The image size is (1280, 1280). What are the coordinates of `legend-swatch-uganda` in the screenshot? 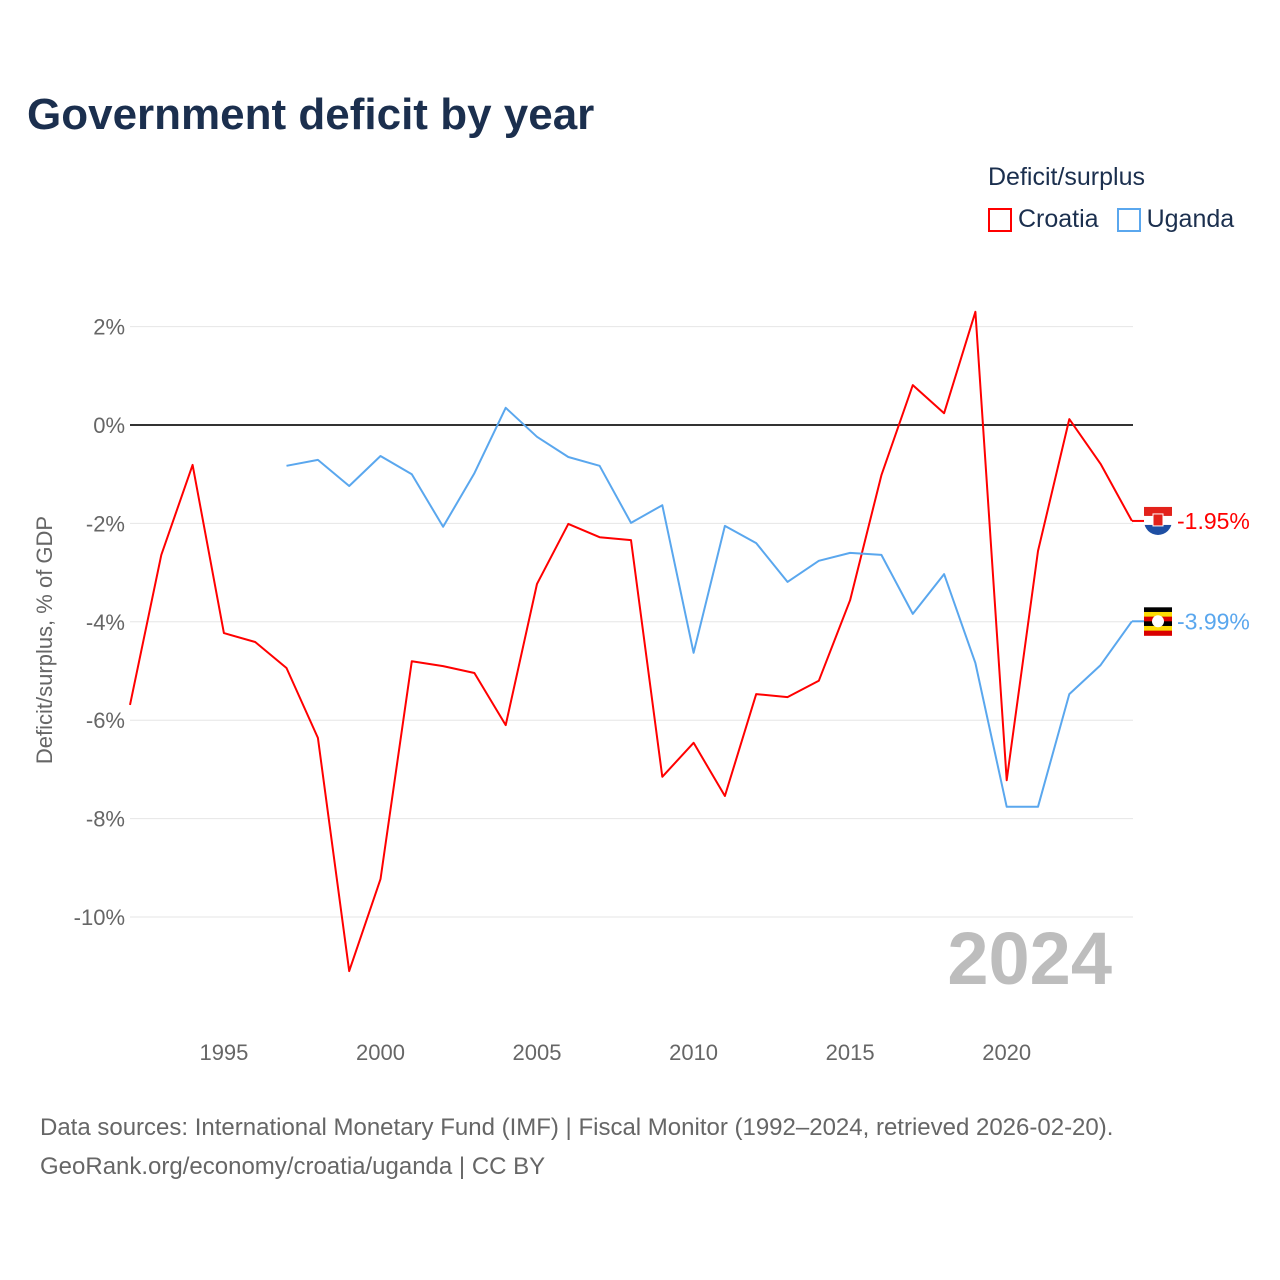 It's located at (1128, 219).